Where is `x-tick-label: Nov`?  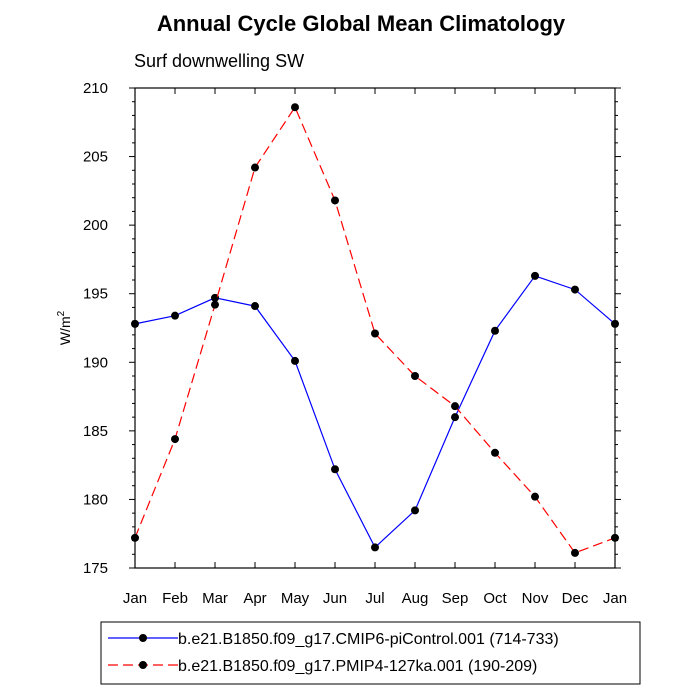
x-tick-label: Nov is located at coordinates (535, 598).